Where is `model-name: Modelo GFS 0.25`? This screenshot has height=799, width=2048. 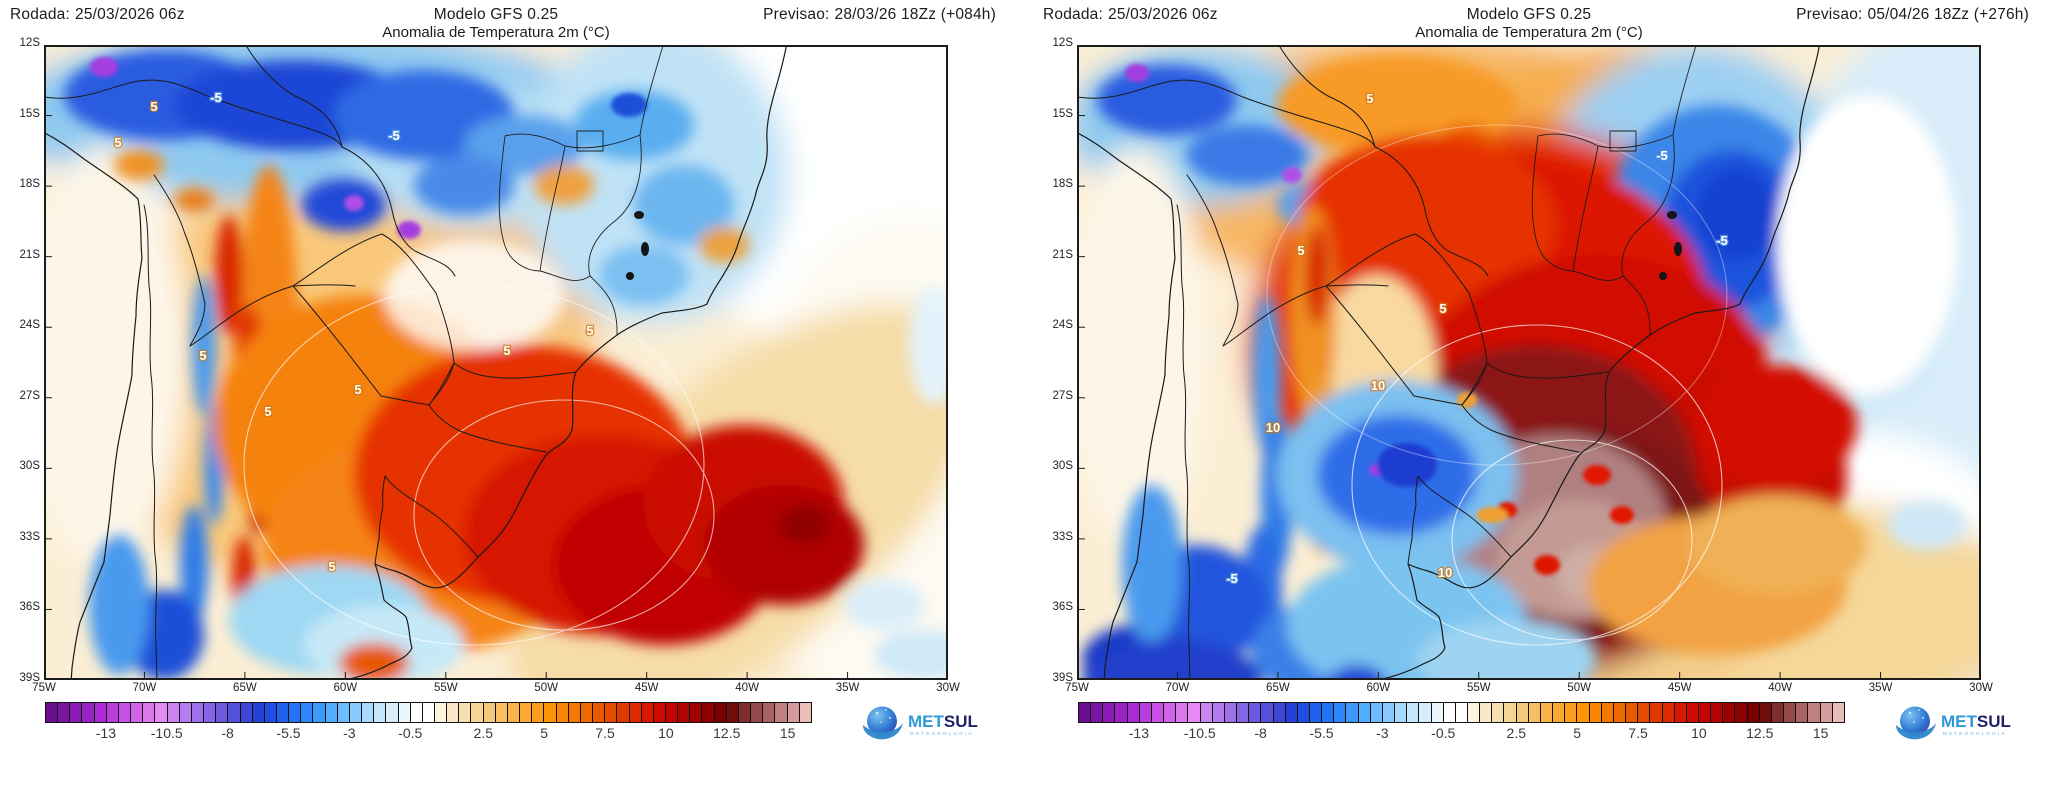
model-name: Modelo GFS 0.25 is located at coordinates (496, 14).